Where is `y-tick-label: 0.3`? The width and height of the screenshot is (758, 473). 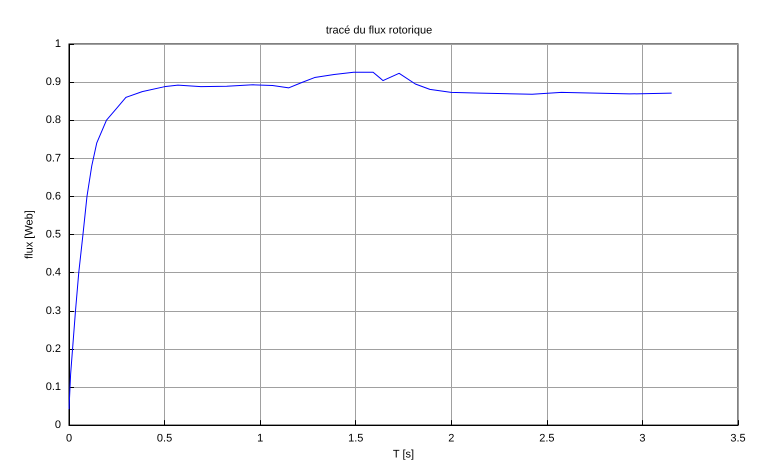
y-tick-label: 0.3 is located at coordinates (53, 310).